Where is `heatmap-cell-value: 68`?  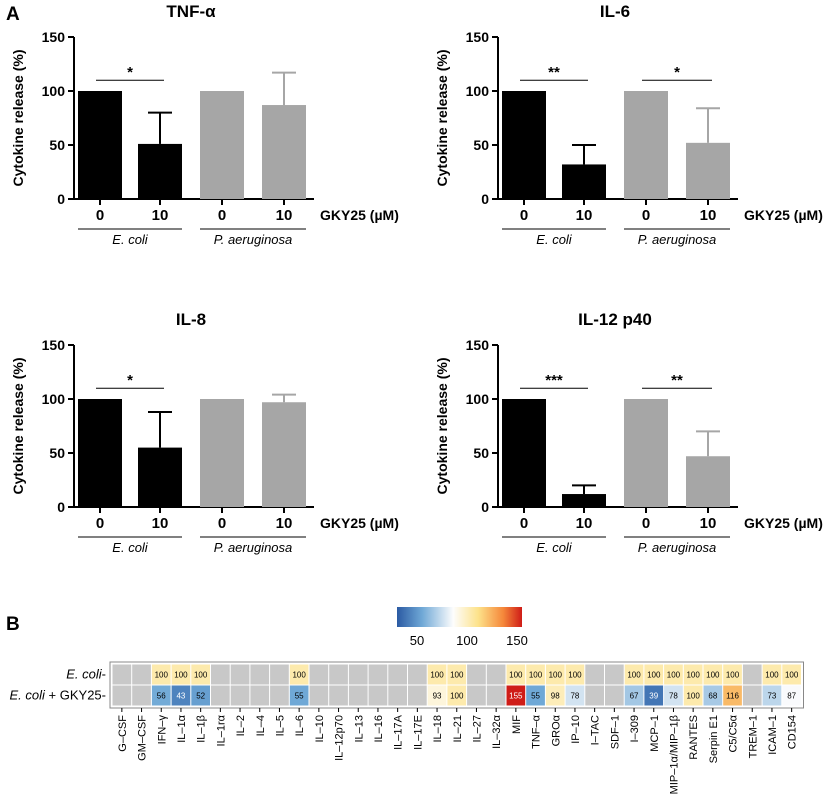 heatmap-cell-value: 68 is located at coordinates (712, 696).